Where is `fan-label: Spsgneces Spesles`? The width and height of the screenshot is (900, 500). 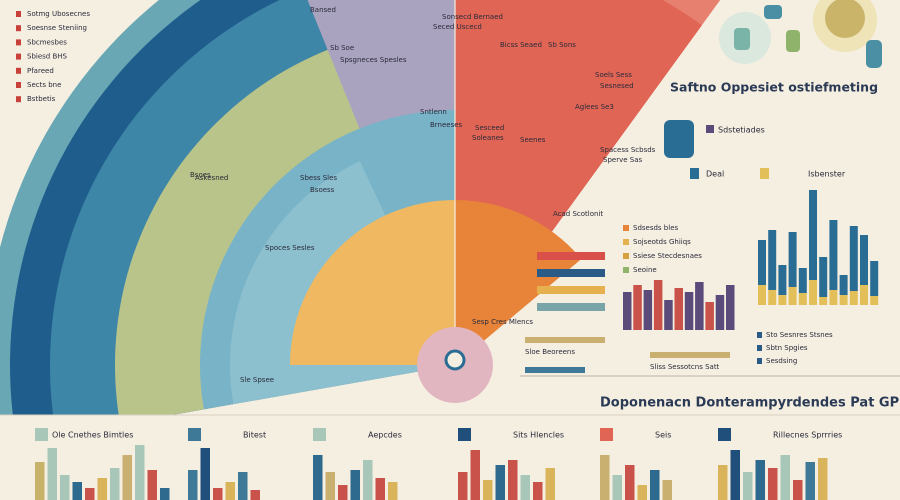 fan-label: Spsgneces Spesles is located at coordinates (373, 60).